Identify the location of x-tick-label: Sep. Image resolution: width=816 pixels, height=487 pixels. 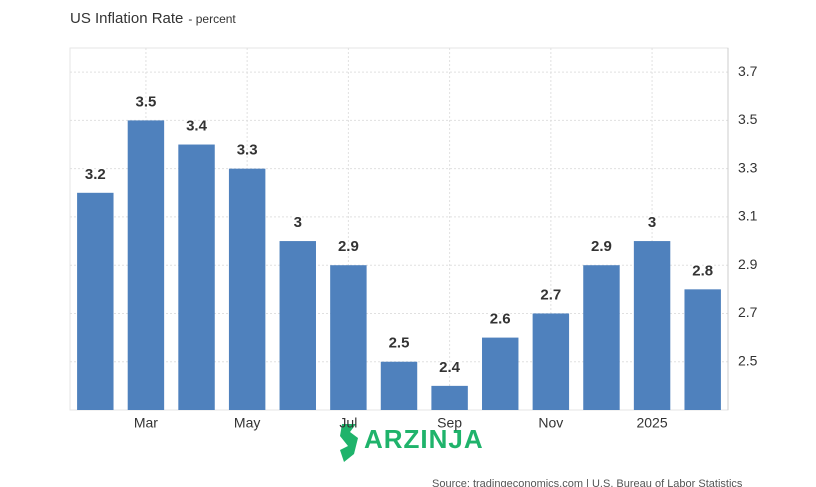
(449, 423).